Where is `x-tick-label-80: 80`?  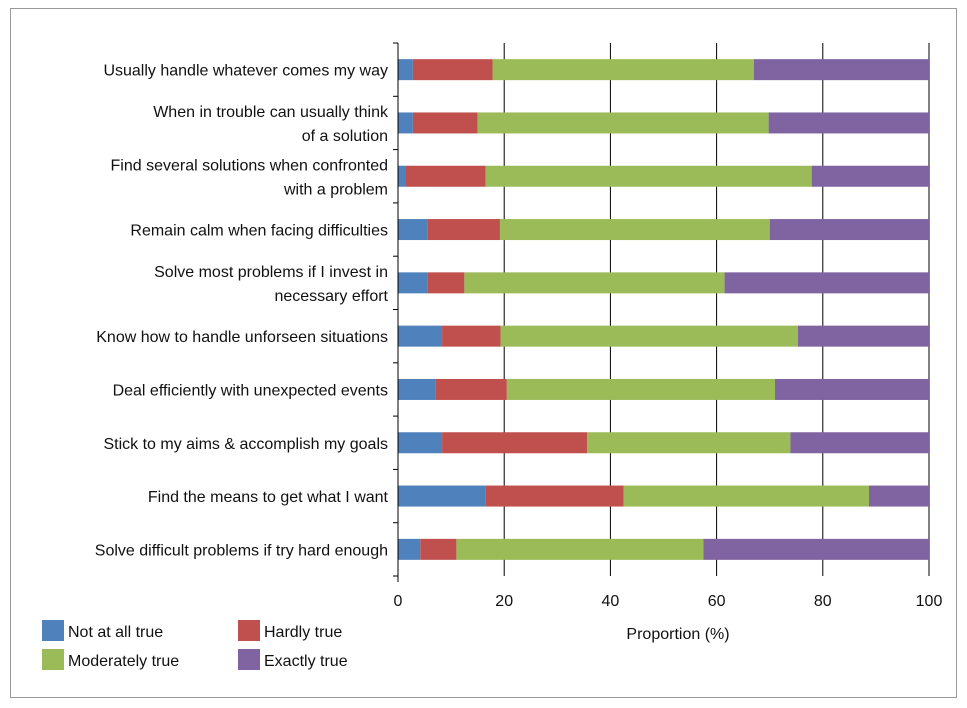
x-tick-label-80: 80 is located at coordinates (823, 601).